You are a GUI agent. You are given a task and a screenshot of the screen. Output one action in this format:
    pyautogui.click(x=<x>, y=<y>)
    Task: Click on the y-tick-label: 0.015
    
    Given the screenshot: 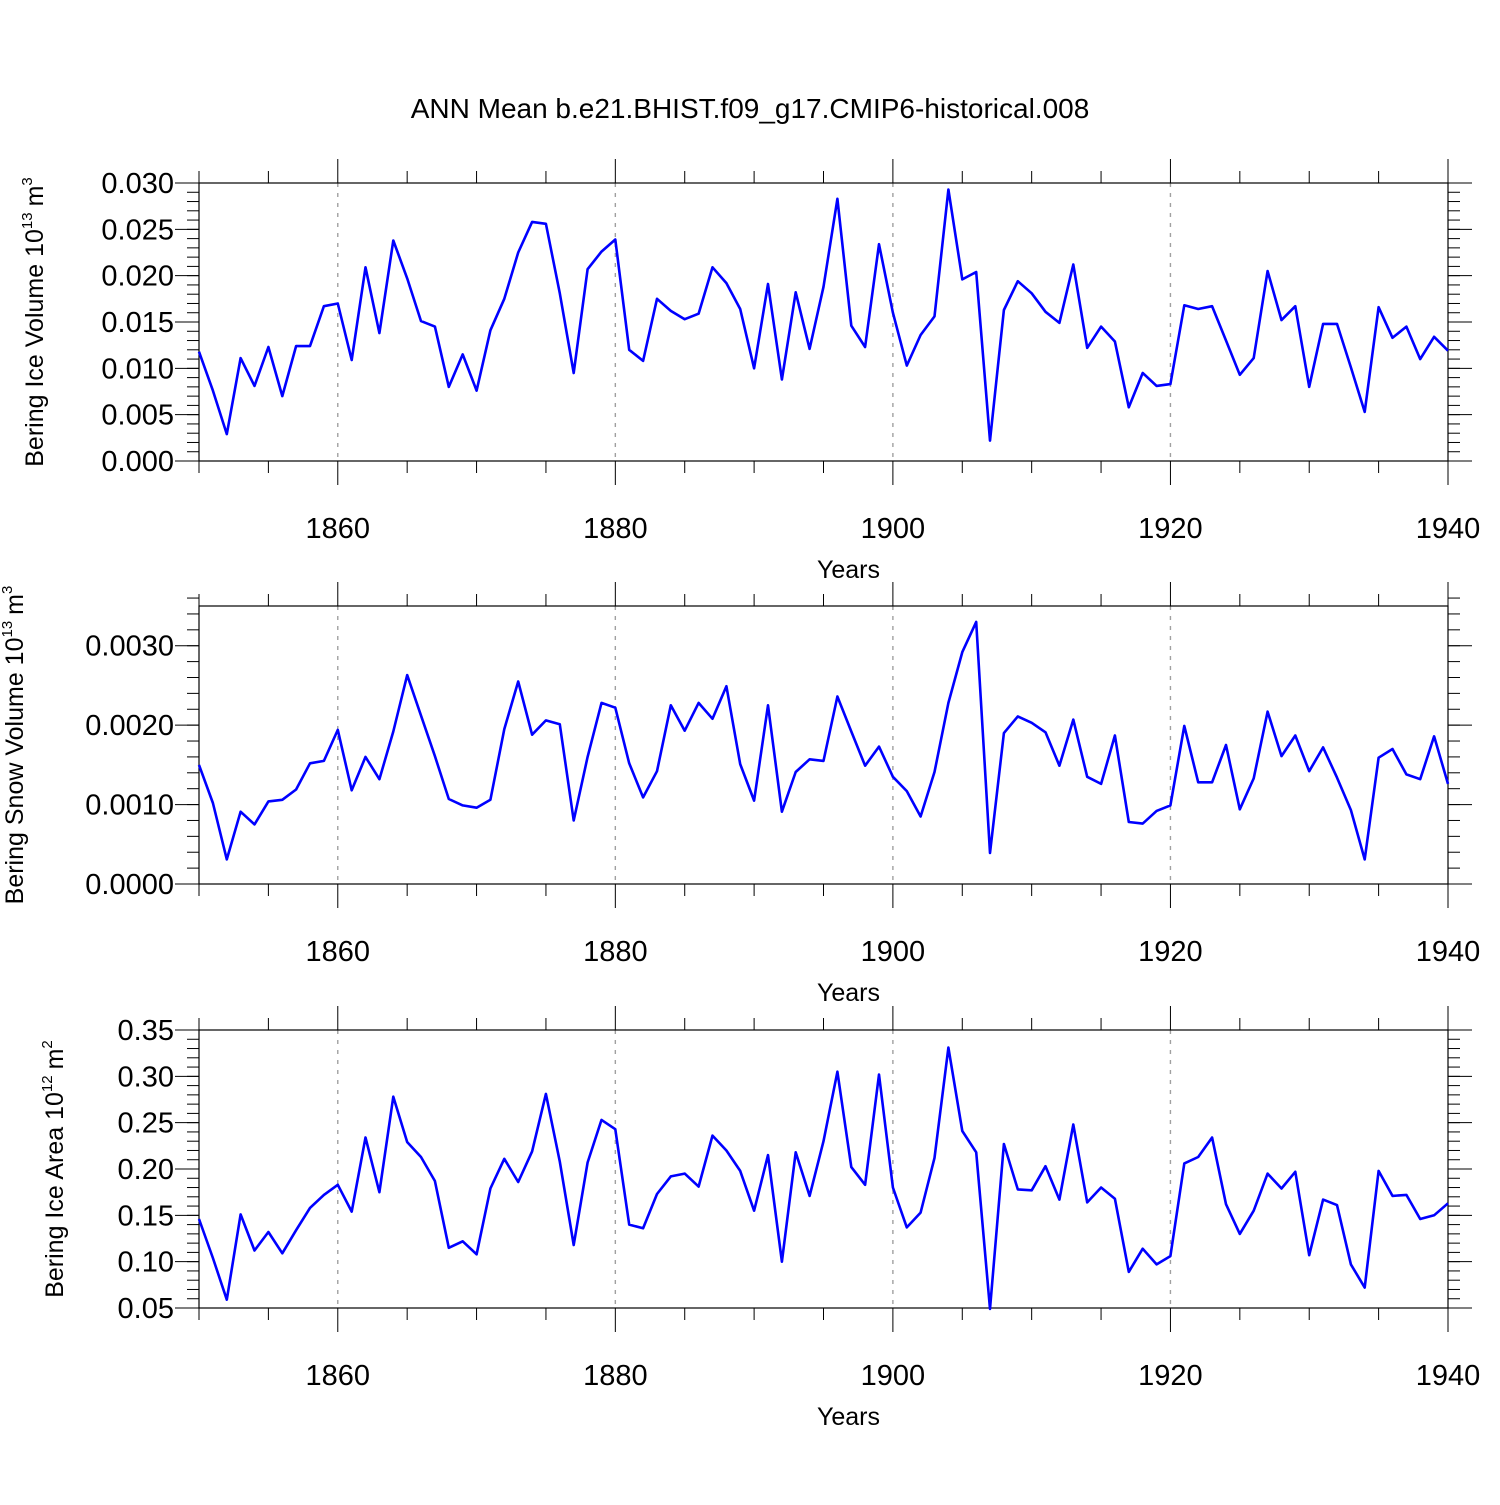 What is the action you would take?
    pyautogui.click(x=137, y=323)
    